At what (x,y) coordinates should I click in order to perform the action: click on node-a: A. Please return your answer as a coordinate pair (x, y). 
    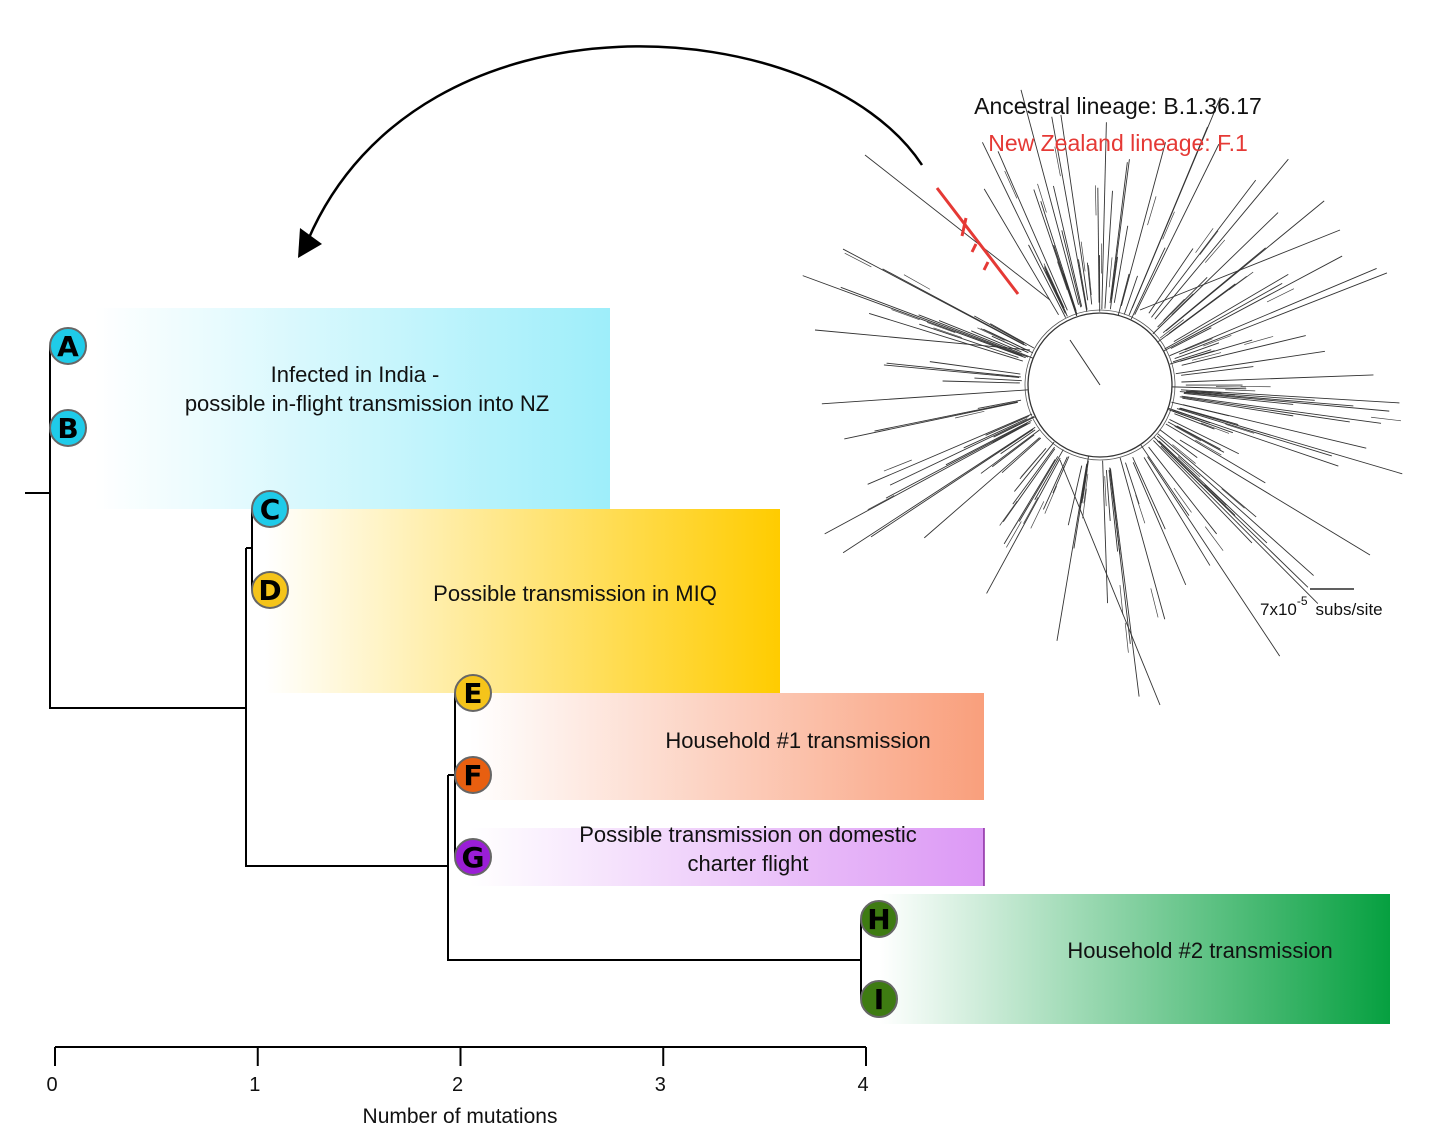
    Looking at the image, I should click on (68, 346).